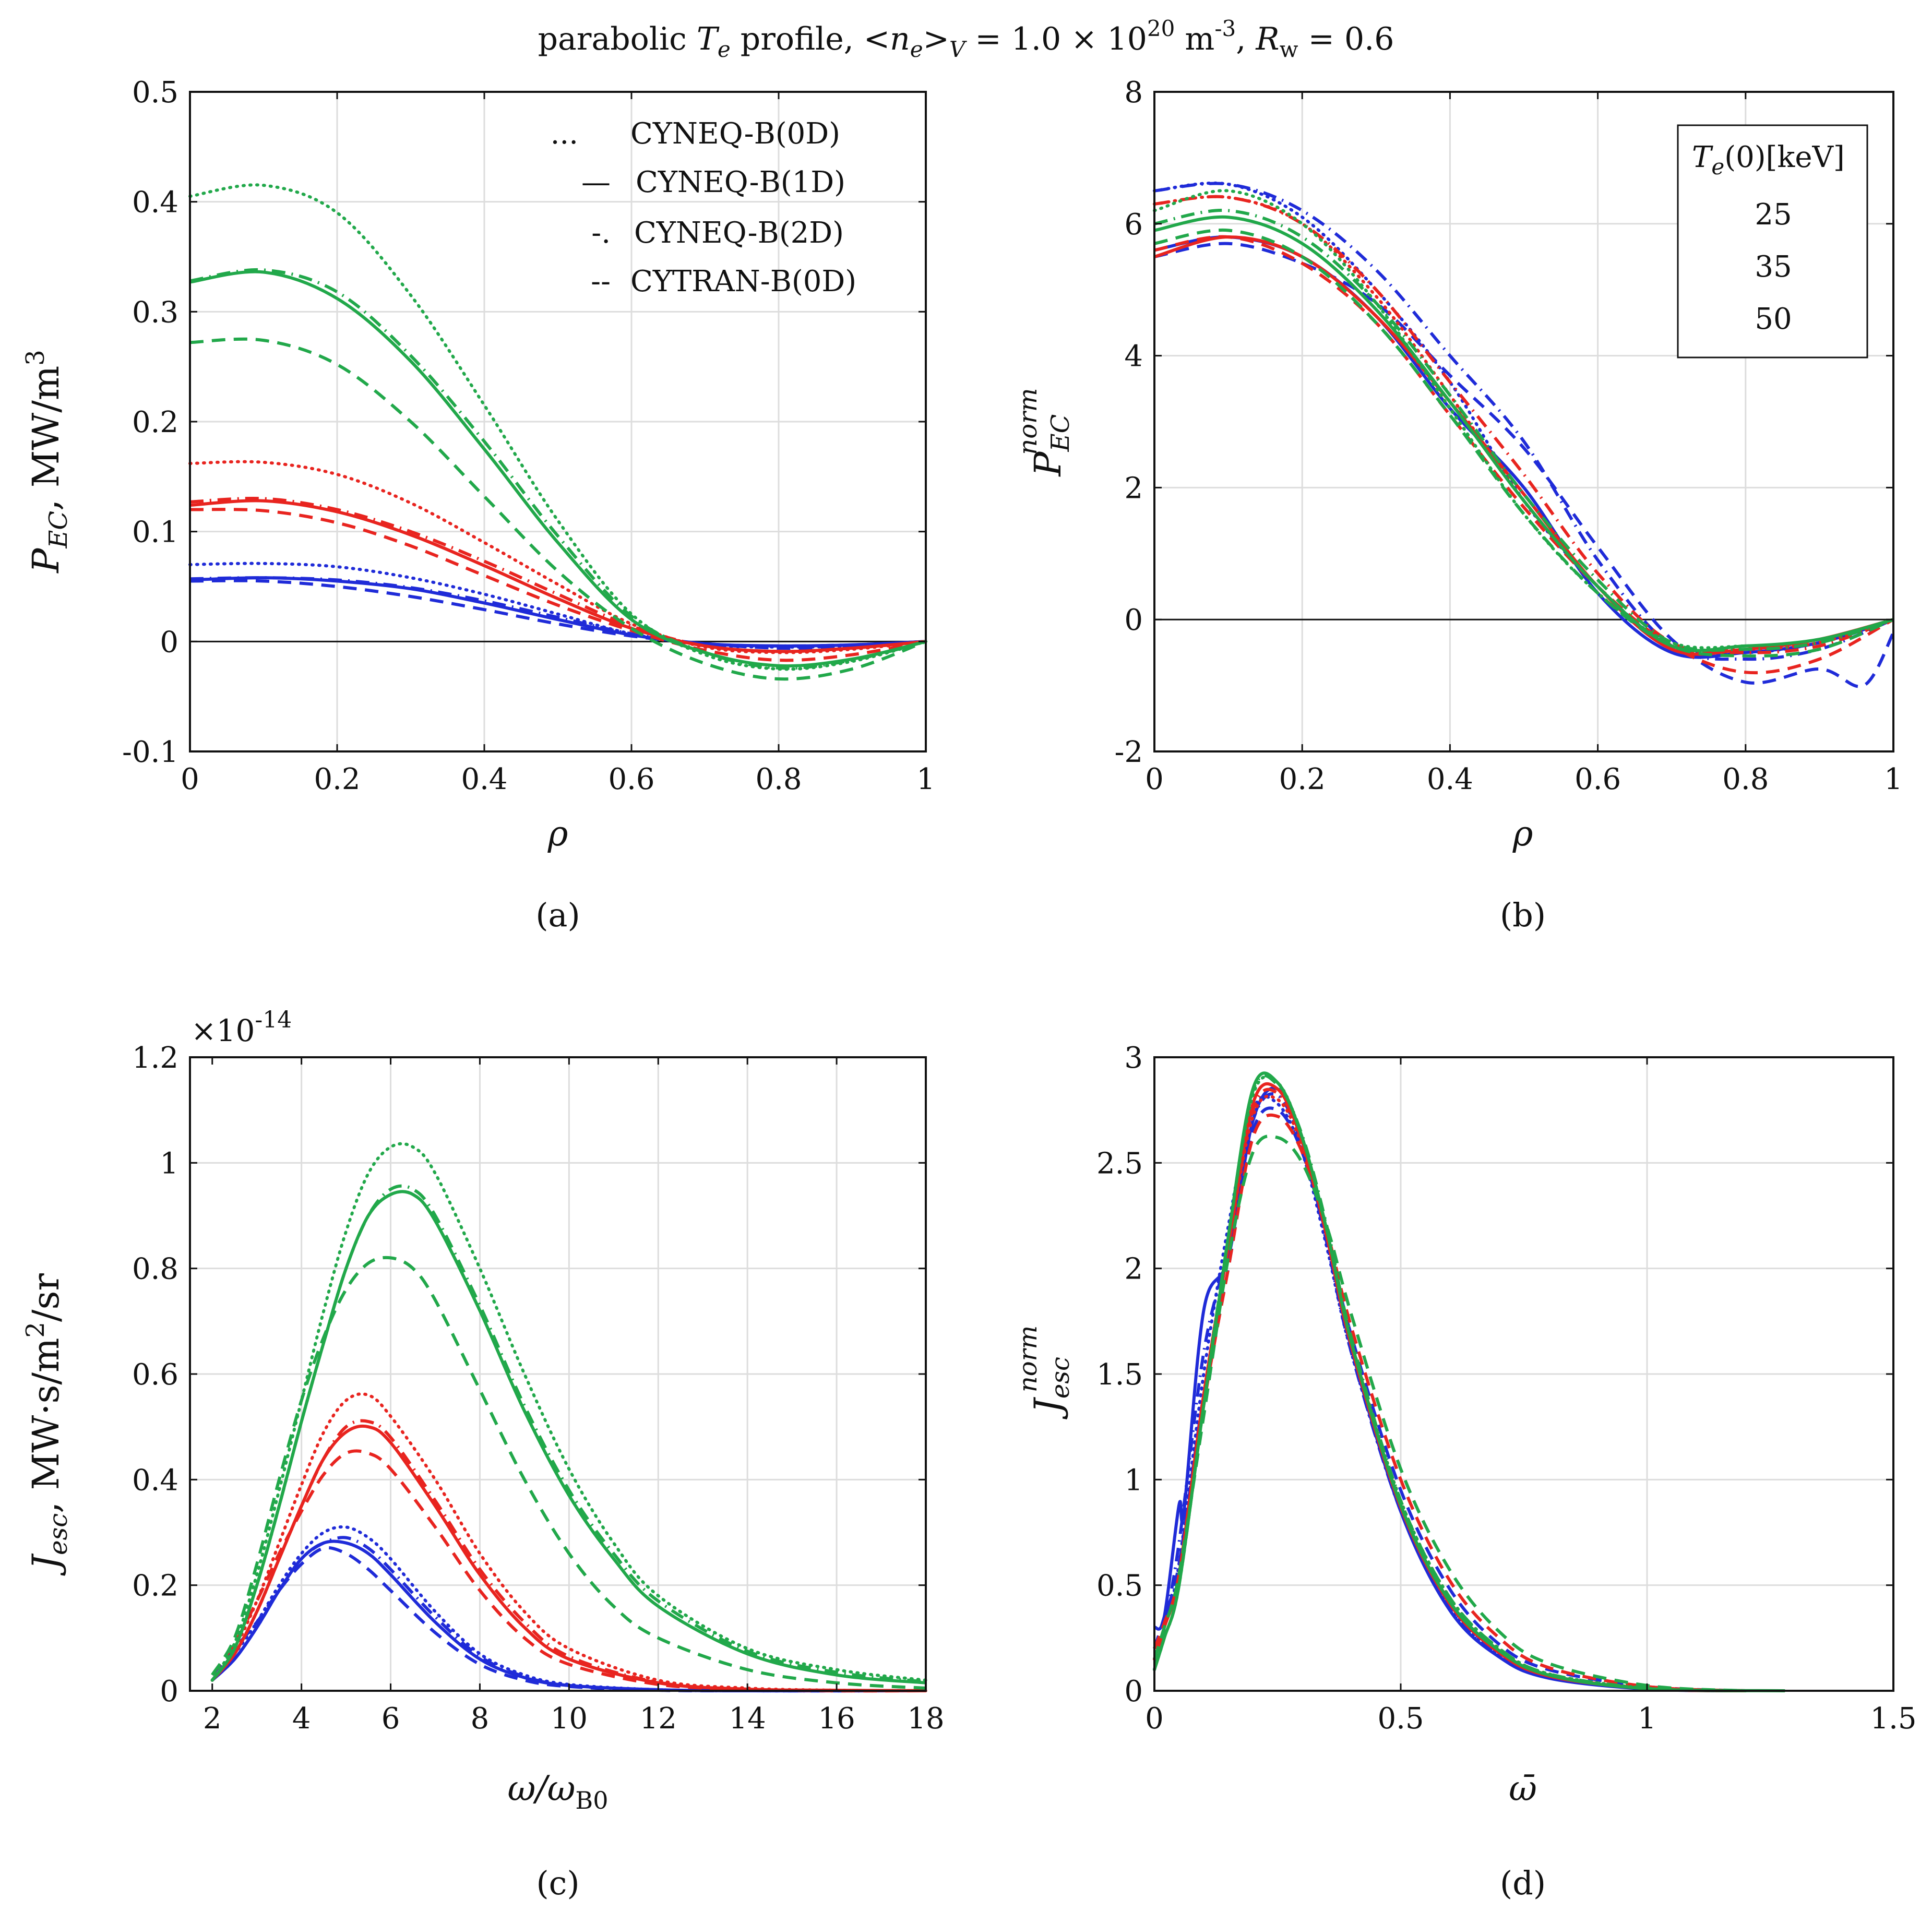  I want to click on panel-b-x-tick-label: 0, so click(1155, 779).